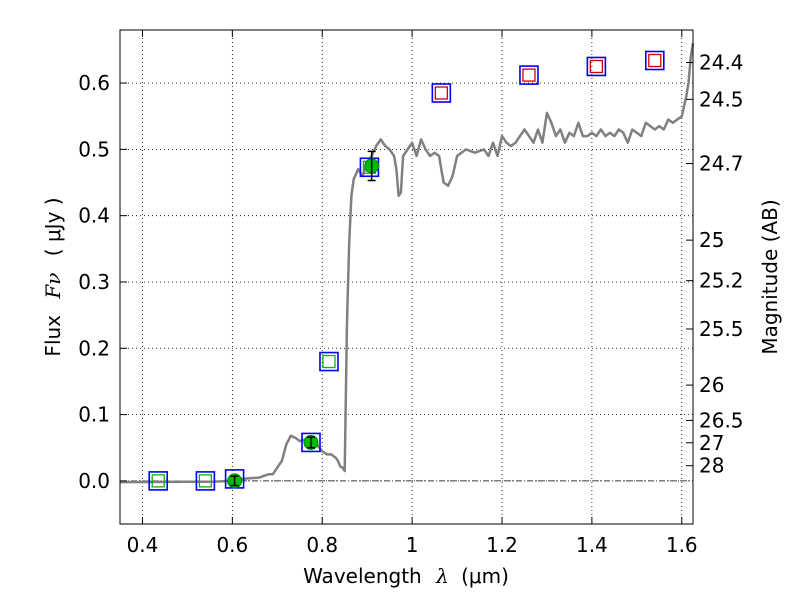 The width and height of the screenshot is (800, 600). What do you see at coordinates (412, 545) in the screenshot?
I see `x-tick-label: 1` at bounding box center [412, 545].